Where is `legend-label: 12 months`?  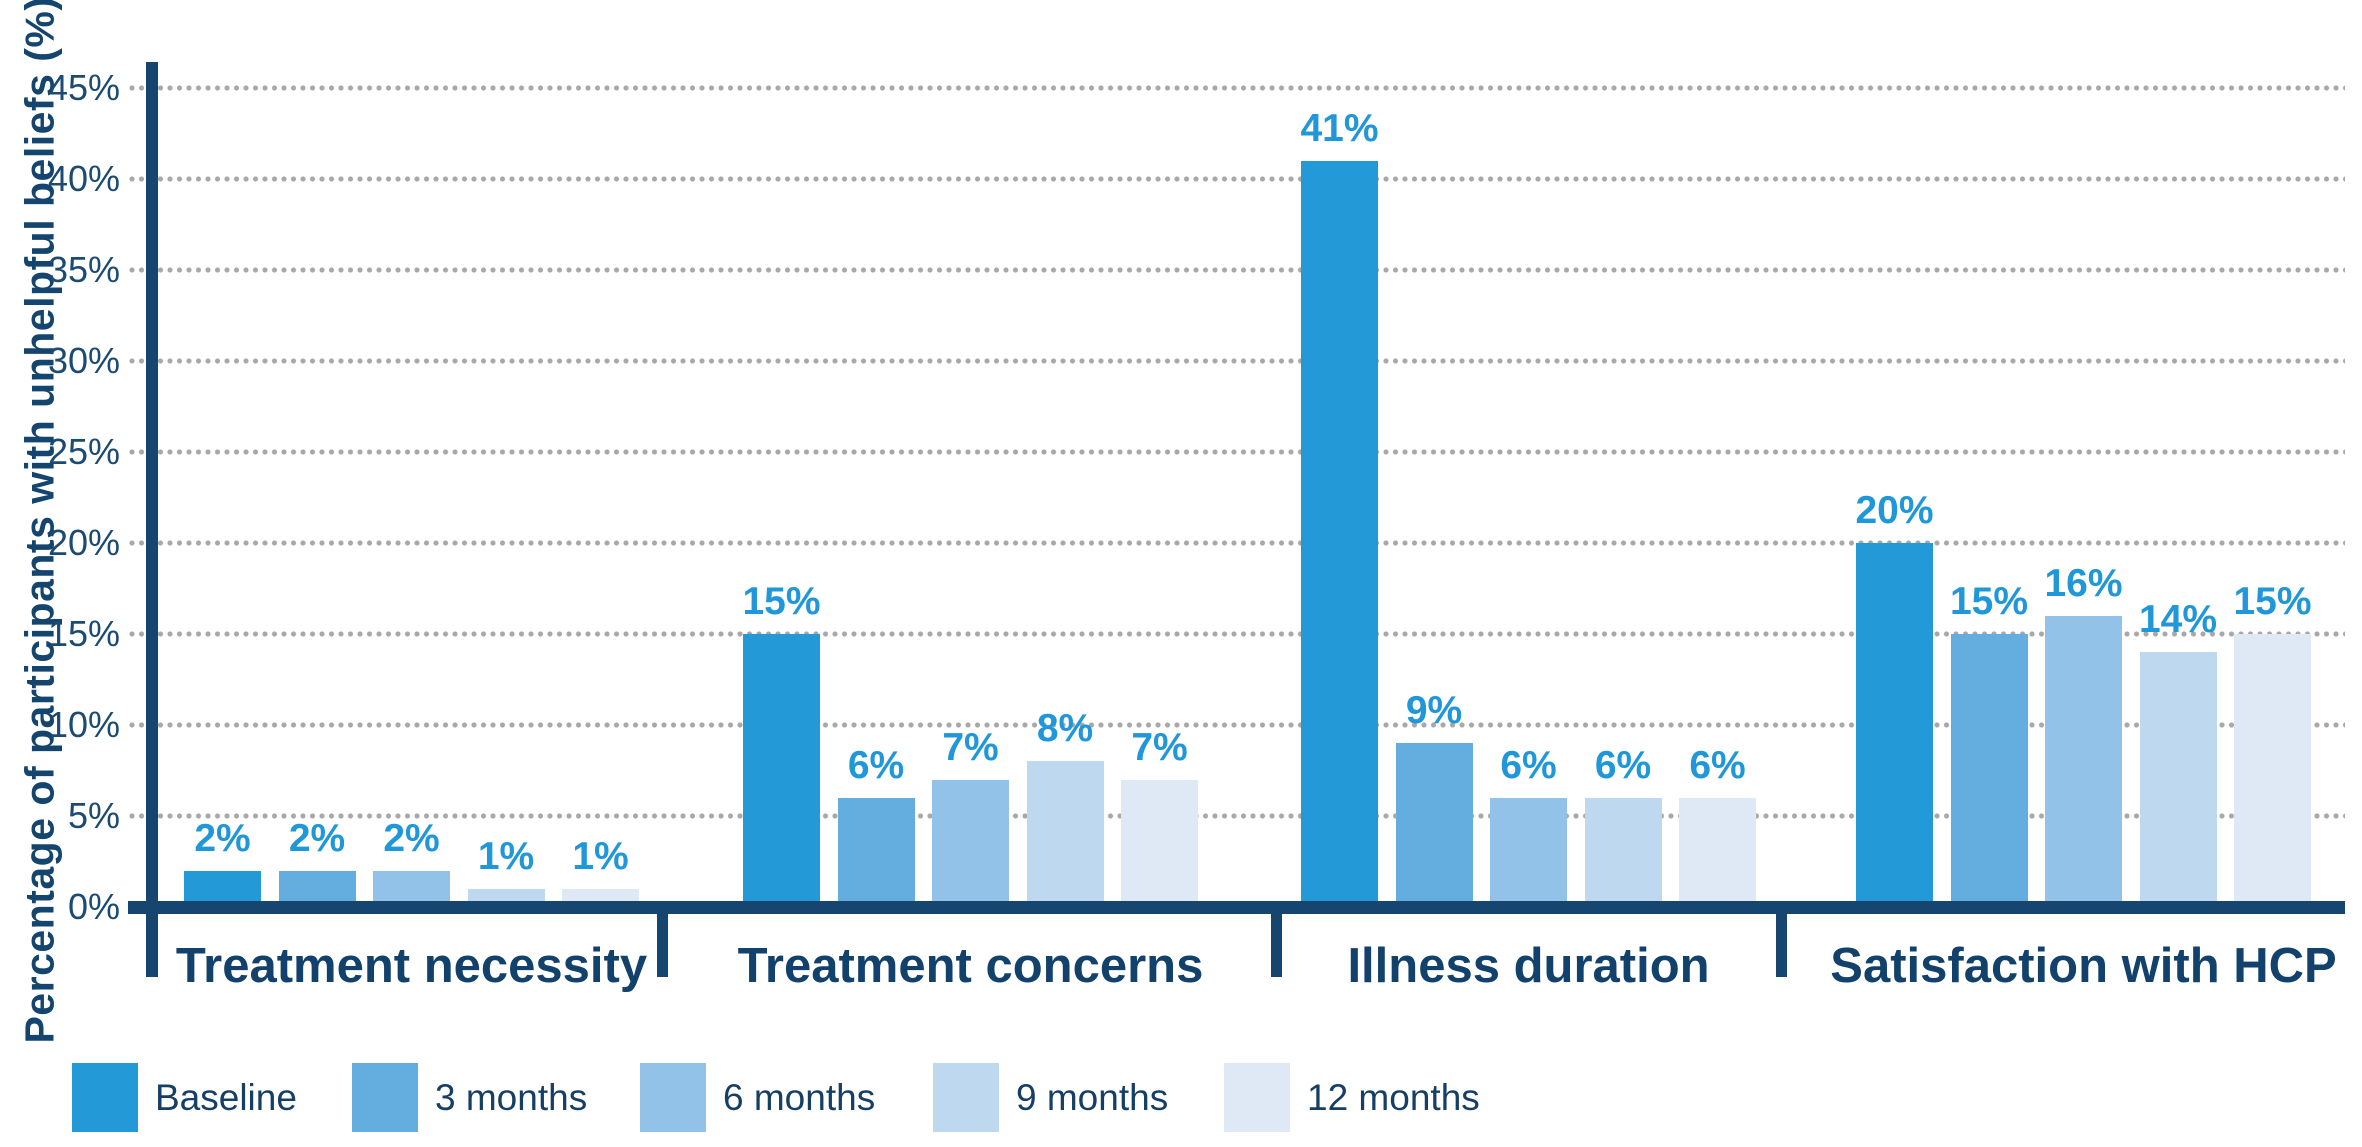
legend-label: 12 months is located at coordinates (1393, 1097).